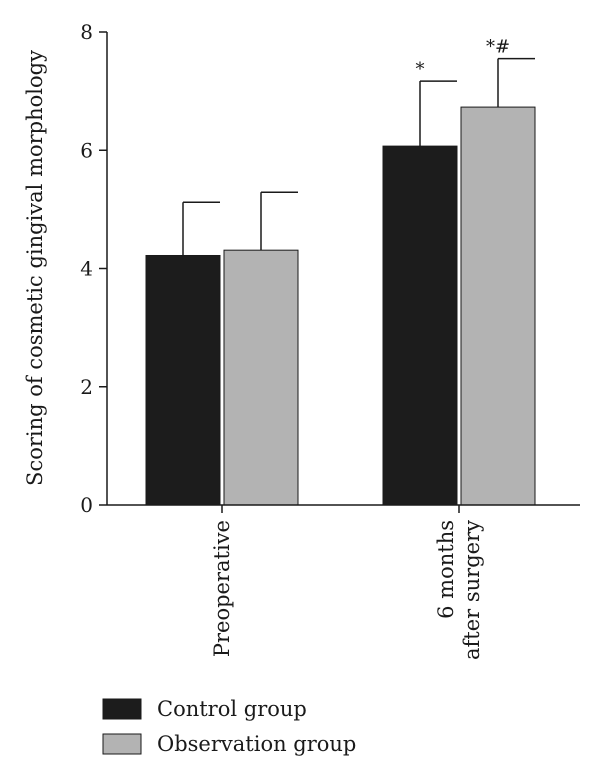  Describe the element at coordinates (86, 387) in the screenshot. I see `y-tick-label: 2` at that location.